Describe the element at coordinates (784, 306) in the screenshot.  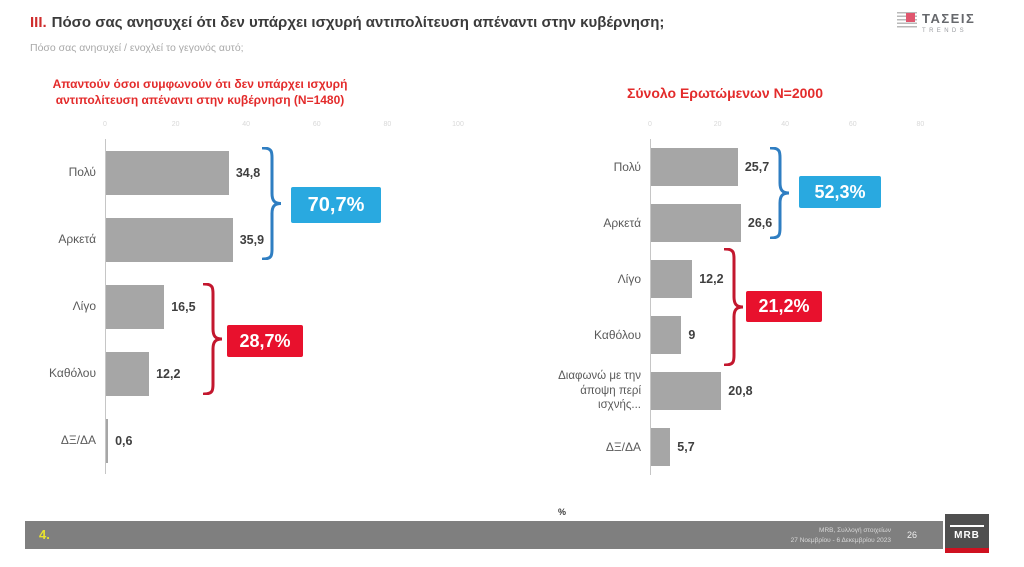
I see `callout-right-red: 21,2%` at that location.